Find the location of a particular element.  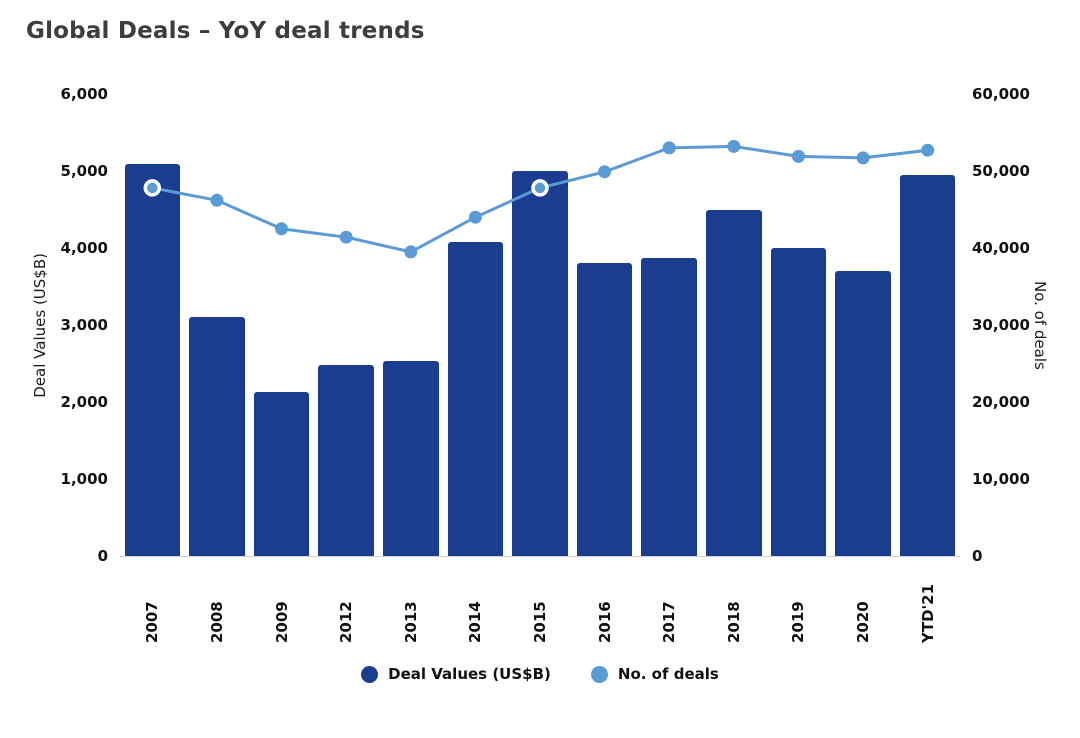

x-tick: 2015 is located at coordinates (540, 600).